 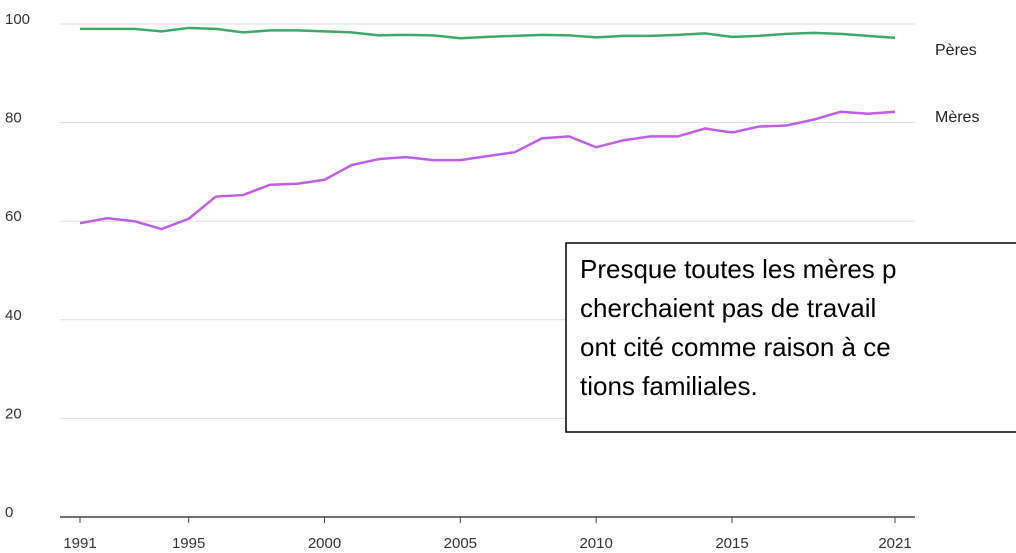 What do you see at coordinates (324, 543) in the screenshot?
I see `x-tick-label: 2000` at bounding box center [324, 543].